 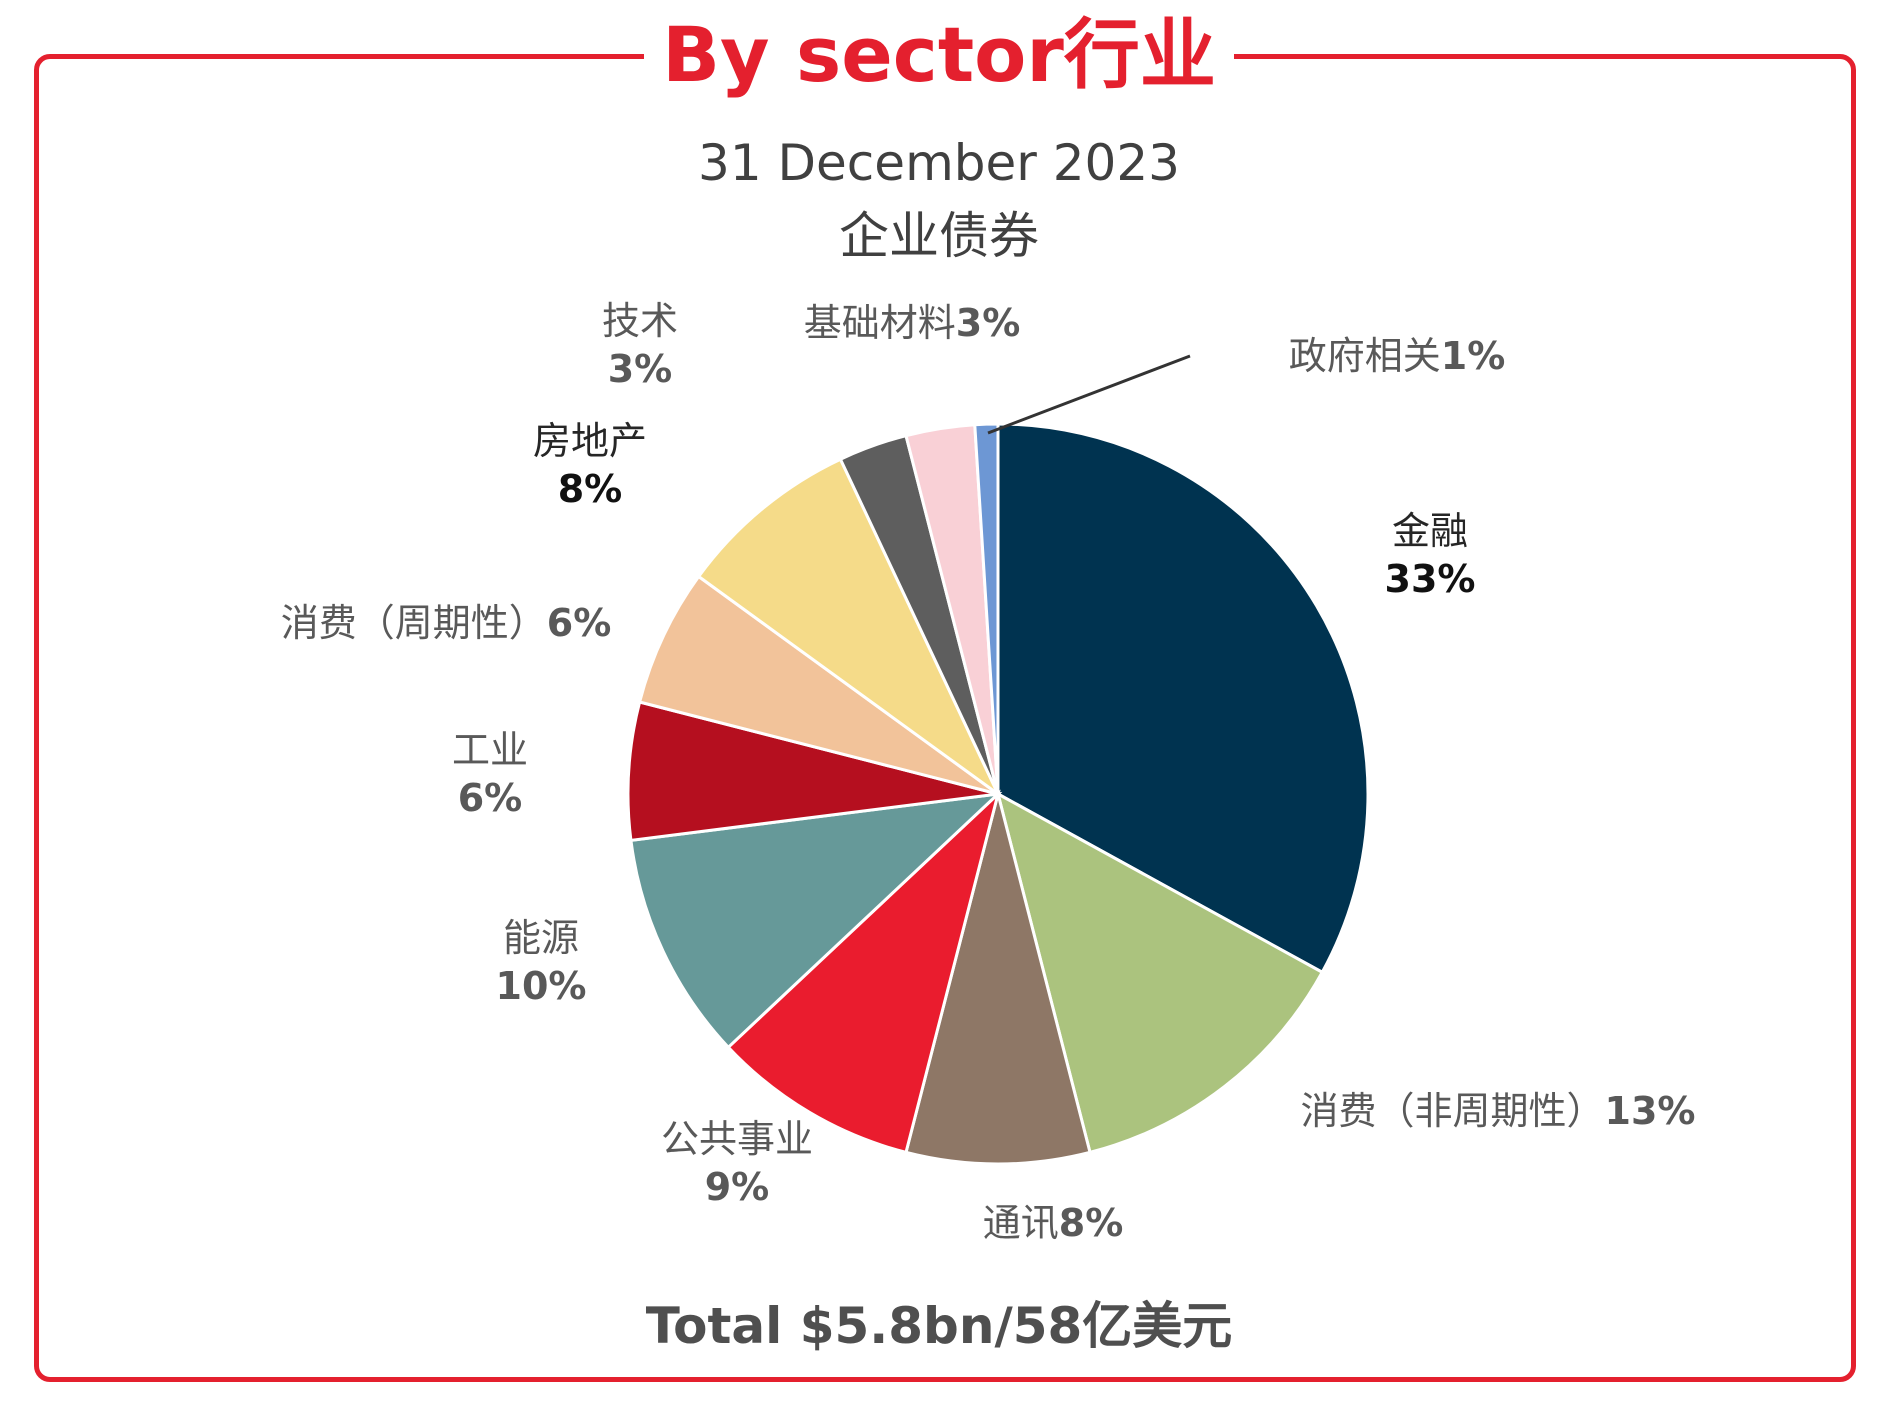 What do you see at coordinates (1453, 1111) in the screenshot?
I see `slice-name: 消费（非周期性）` at bounding box center [1453, 1111].